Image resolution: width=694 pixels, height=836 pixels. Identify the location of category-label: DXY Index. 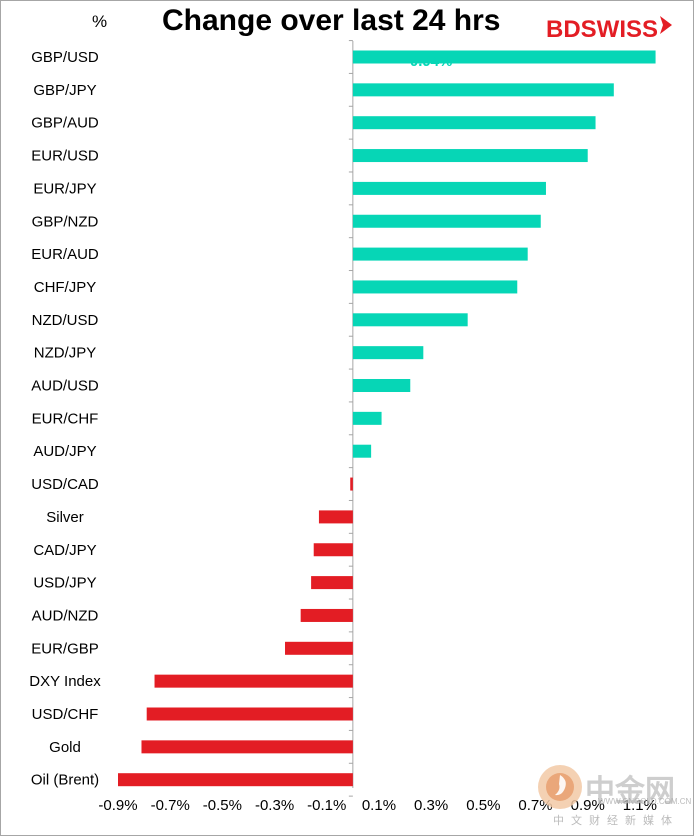
(65, 681).